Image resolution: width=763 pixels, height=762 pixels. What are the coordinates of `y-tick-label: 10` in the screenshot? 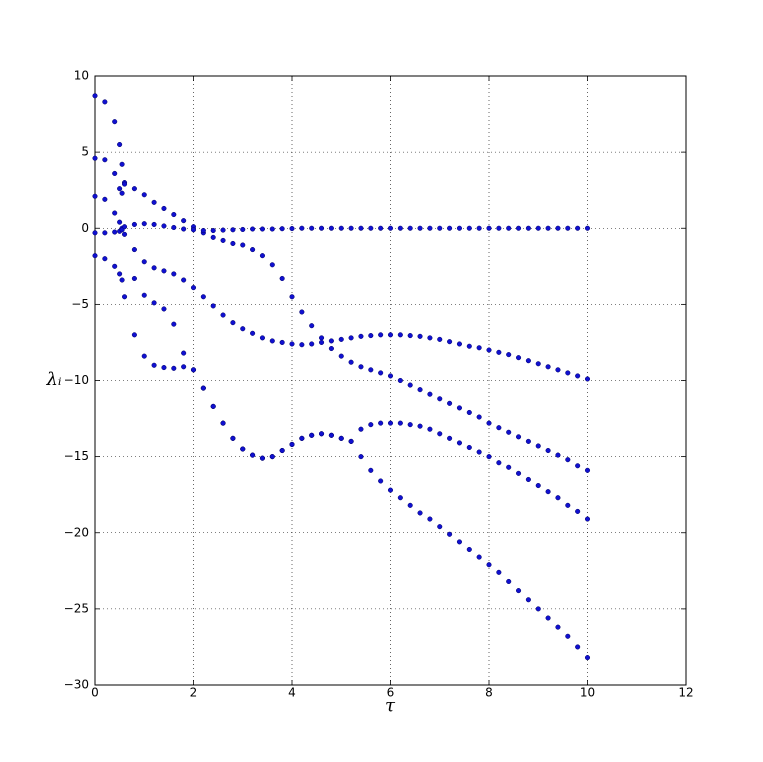 It's located at (81, 76).